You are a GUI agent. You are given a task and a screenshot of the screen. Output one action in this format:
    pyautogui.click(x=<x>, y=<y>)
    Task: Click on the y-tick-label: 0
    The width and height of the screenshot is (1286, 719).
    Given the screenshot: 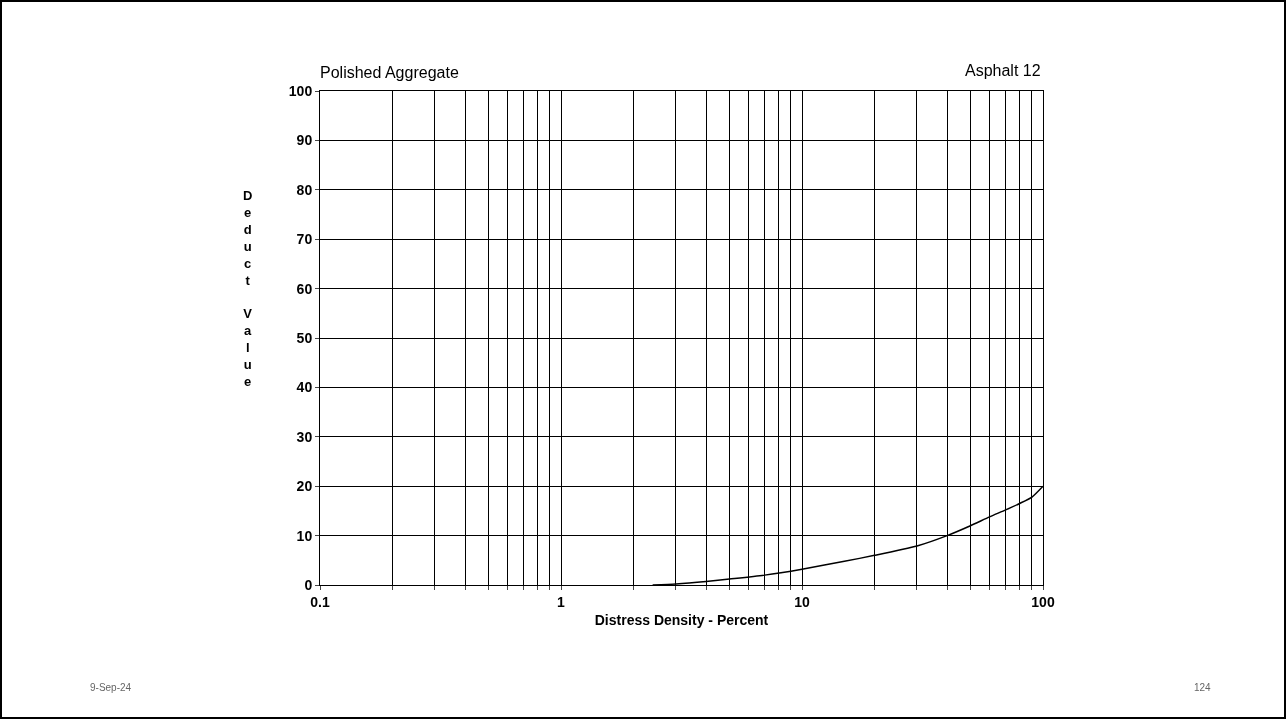 What is the action you would take?
    pyautogui.click(x=308, y=584)
    